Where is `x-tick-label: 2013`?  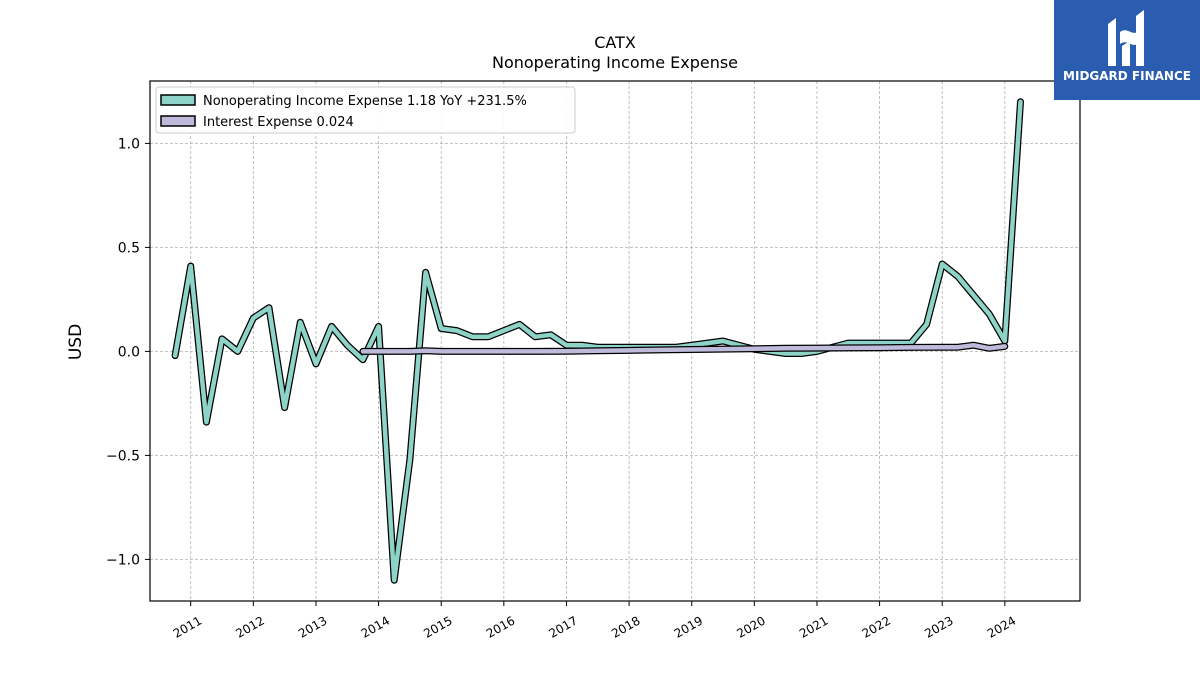 x-tick-label: 2013 is located at coordinates (312, 626).